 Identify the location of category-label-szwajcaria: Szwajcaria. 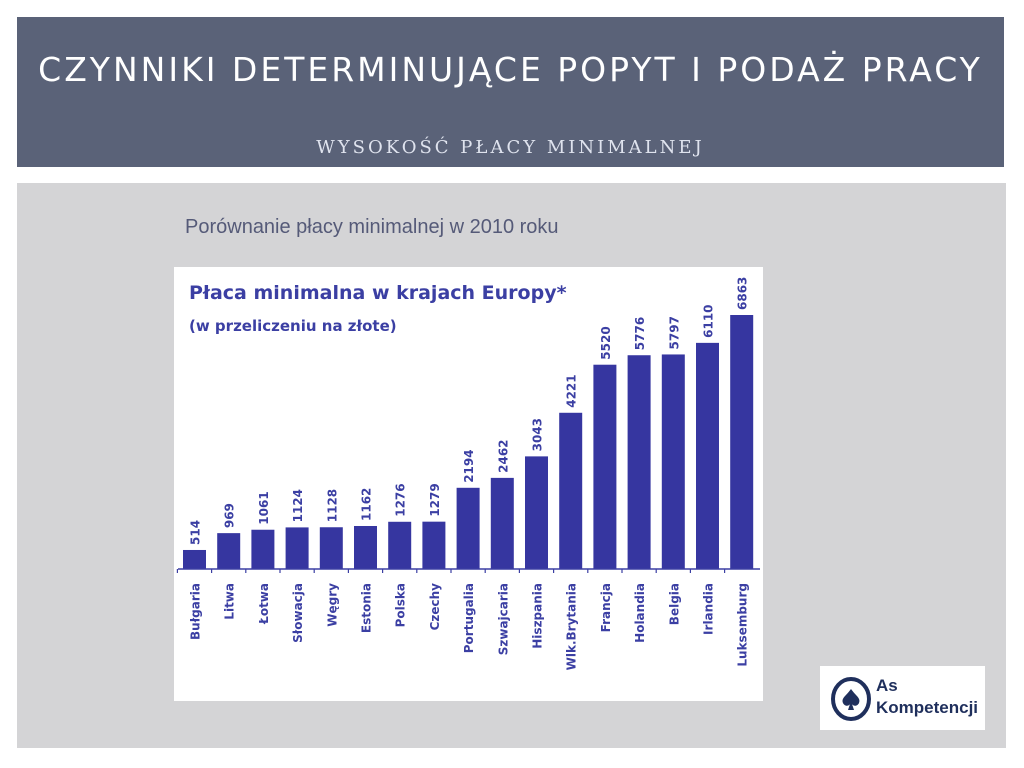
(503, 619).